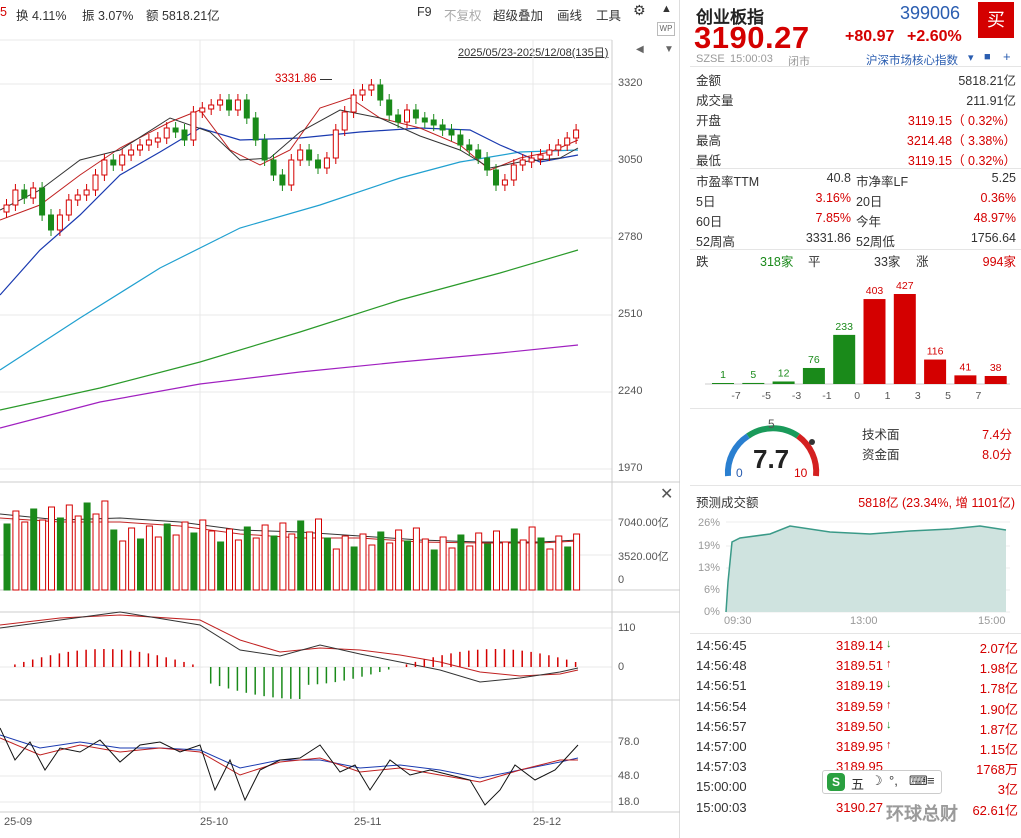 This screenshot has width=1021, height=838. What do you see at coordinates (859, 686) in the screenshot?
I see `trade-price: 3189.19` at bounding box center [859, 686].